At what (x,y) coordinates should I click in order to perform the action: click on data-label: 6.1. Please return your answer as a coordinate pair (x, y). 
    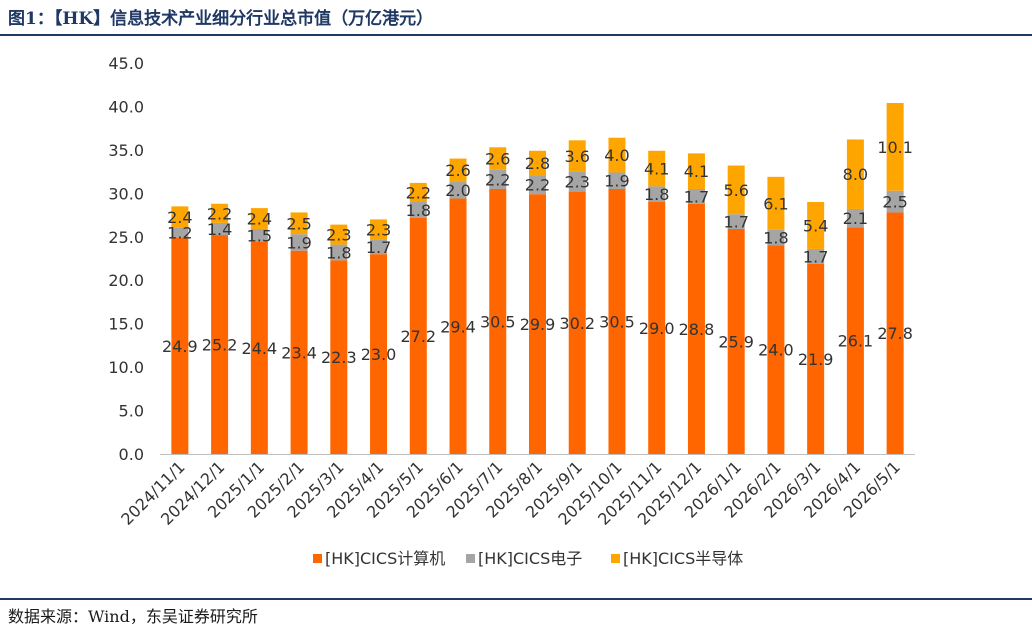
    Looking at the image, I should click on (775, 203).